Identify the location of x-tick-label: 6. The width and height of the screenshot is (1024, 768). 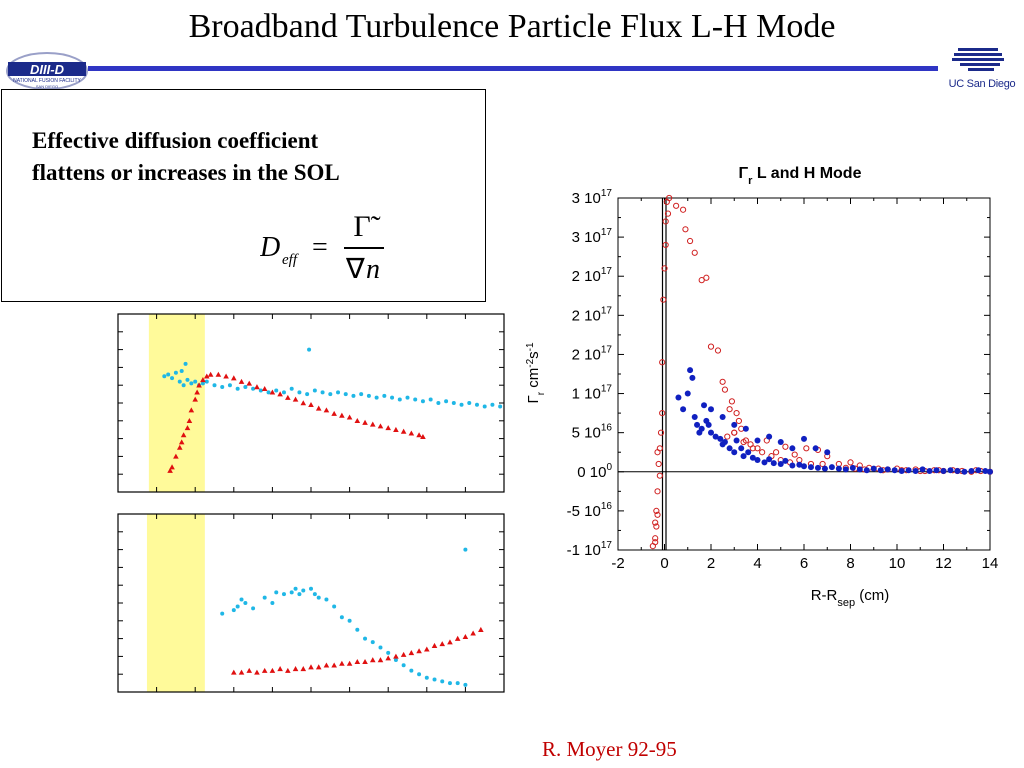
(804, 563).